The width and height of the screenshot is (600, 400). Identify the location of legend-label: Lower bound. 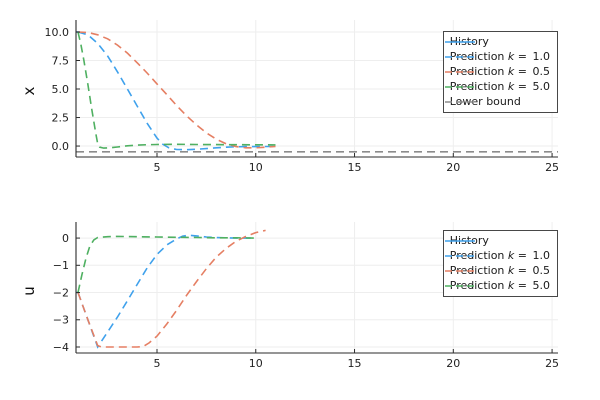
(485, 101).